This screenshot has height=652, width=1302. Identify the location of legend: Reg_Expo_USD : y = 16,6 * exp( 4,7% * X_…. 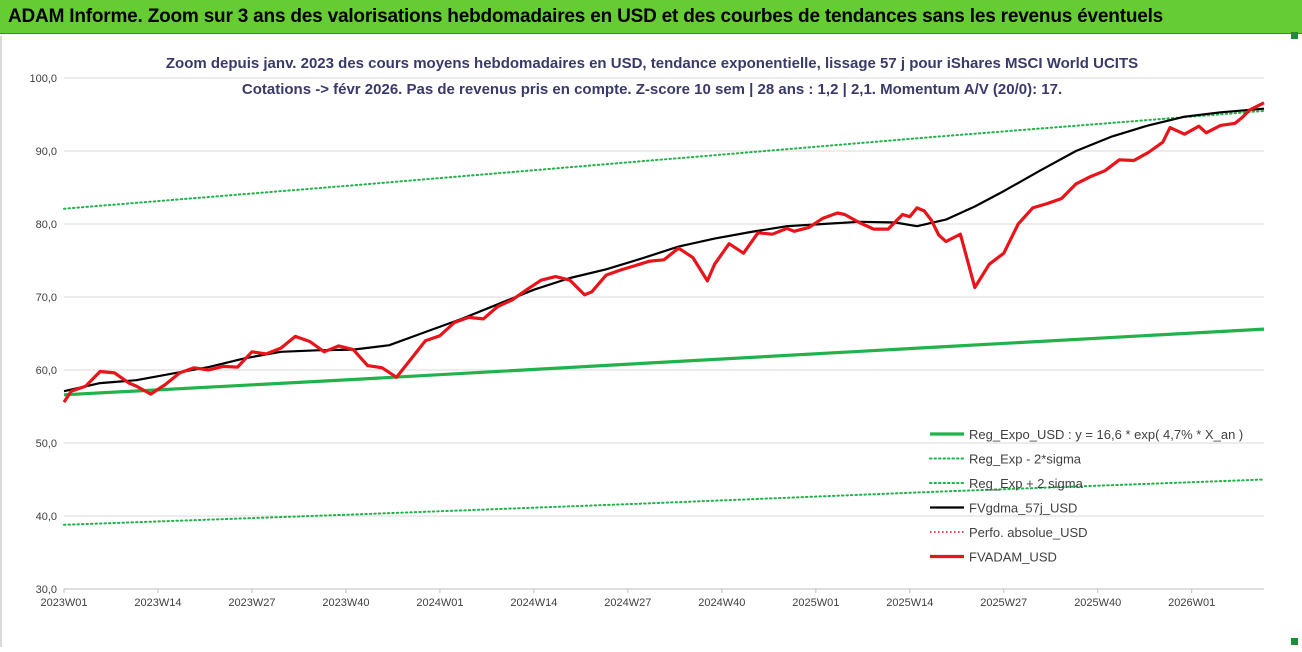
(1086, 496).